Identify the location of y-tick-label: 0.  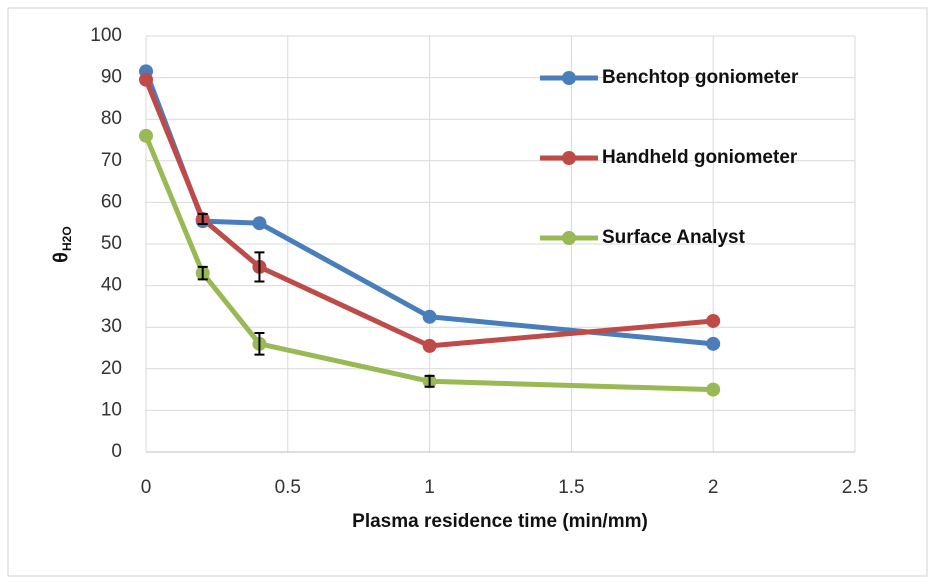
(116, 451).